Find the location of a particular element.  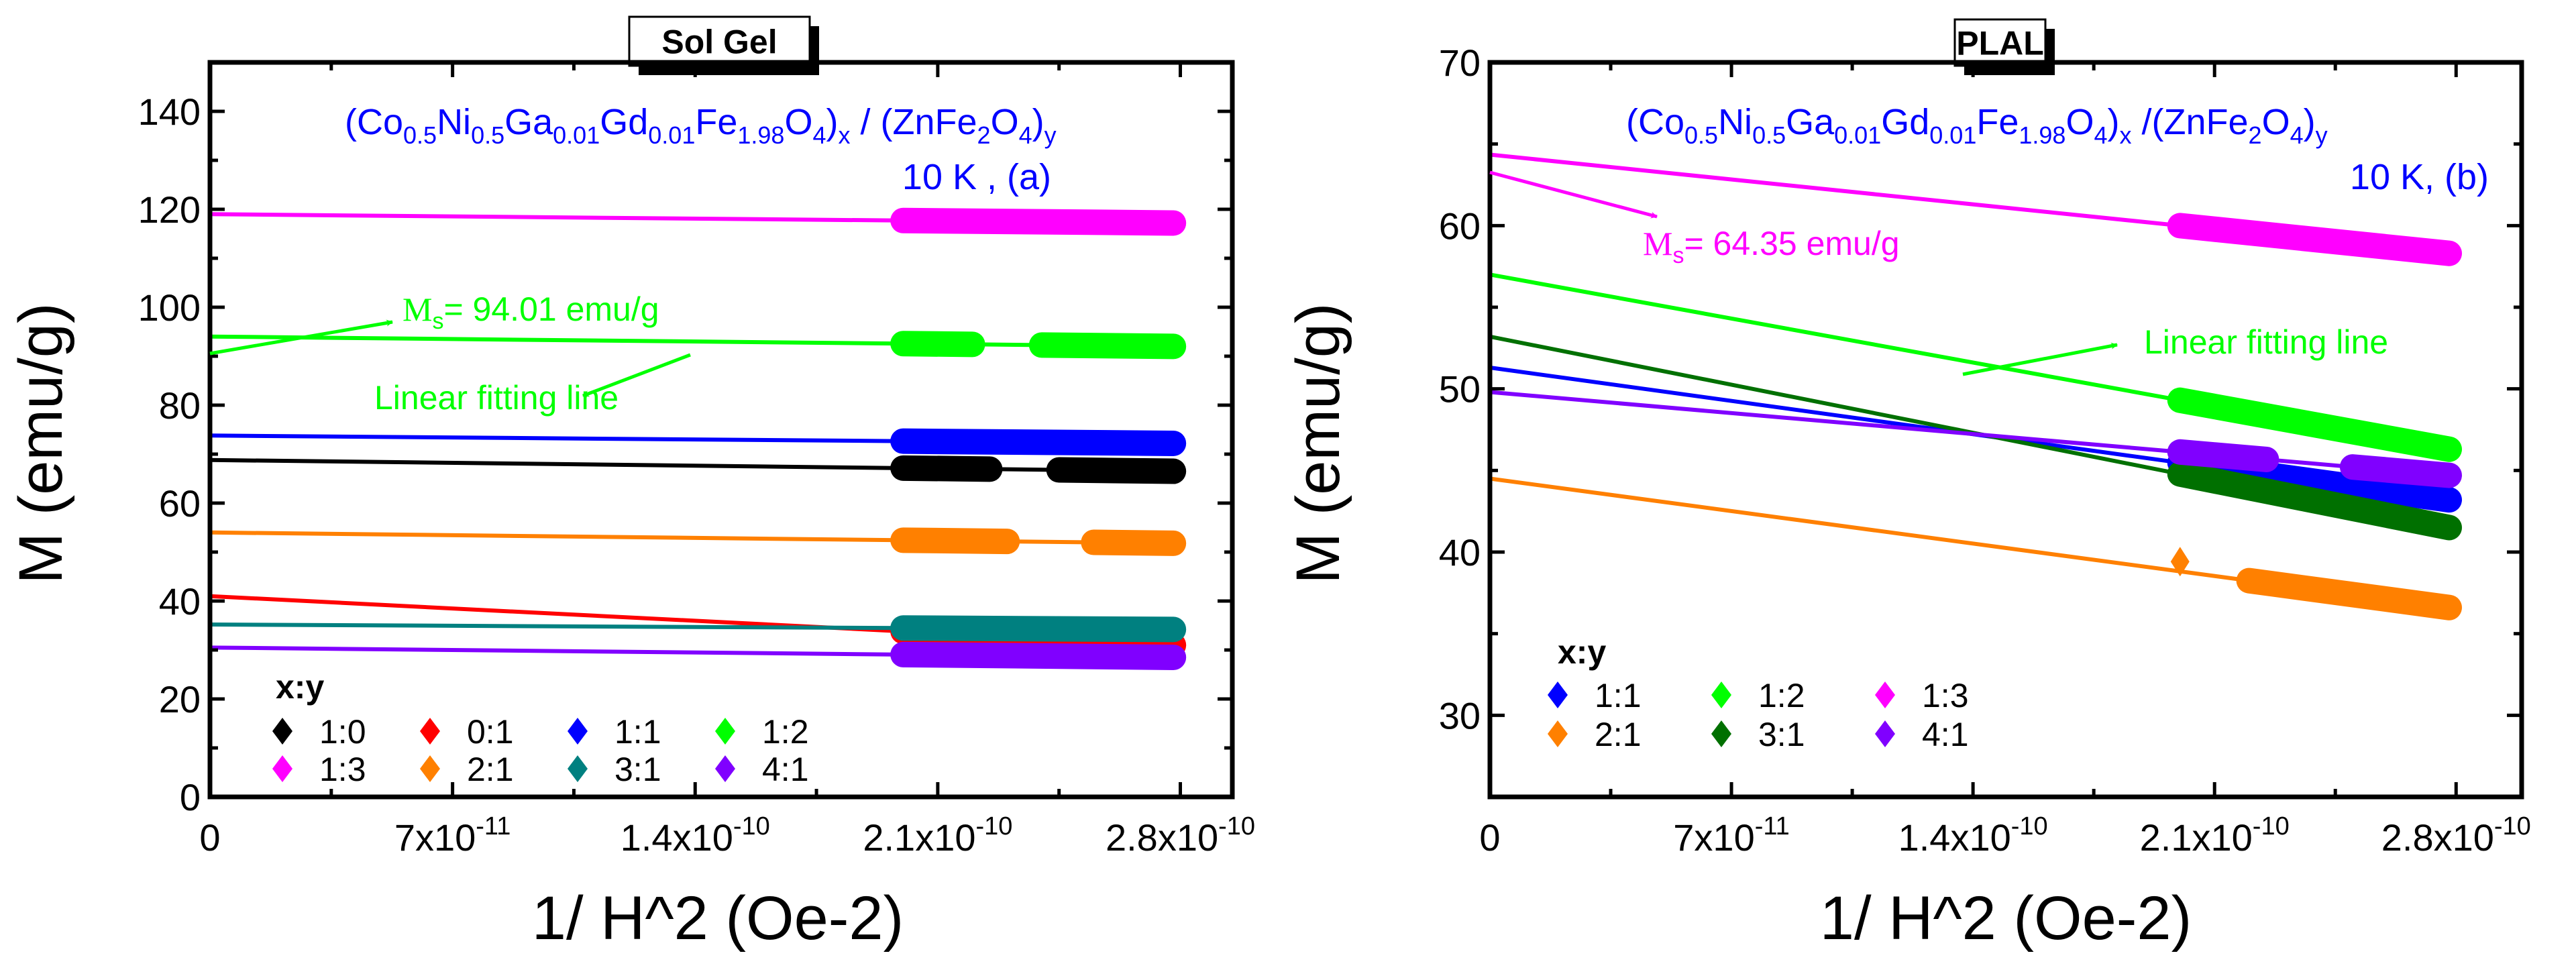

legend: x:y 1:0 0:1 1:1 1:2 1:3 2:1 3:1 4:1 is located at coordinates (540, 728).